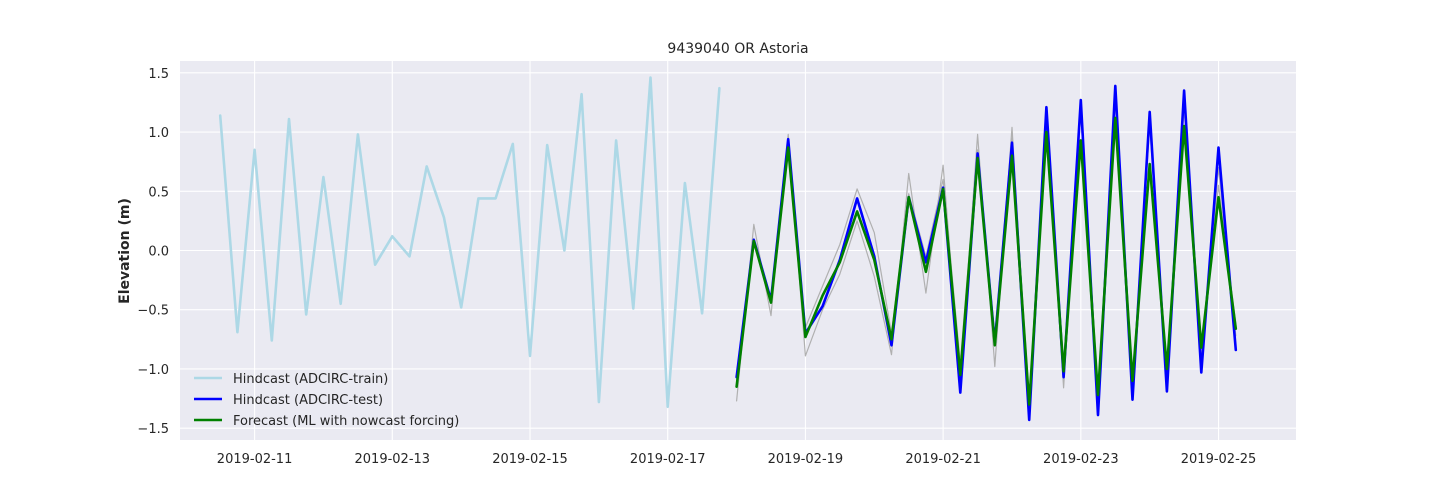  I want to click on legend-label: Hindcast (ADCIRC-test), so click(308, 400).